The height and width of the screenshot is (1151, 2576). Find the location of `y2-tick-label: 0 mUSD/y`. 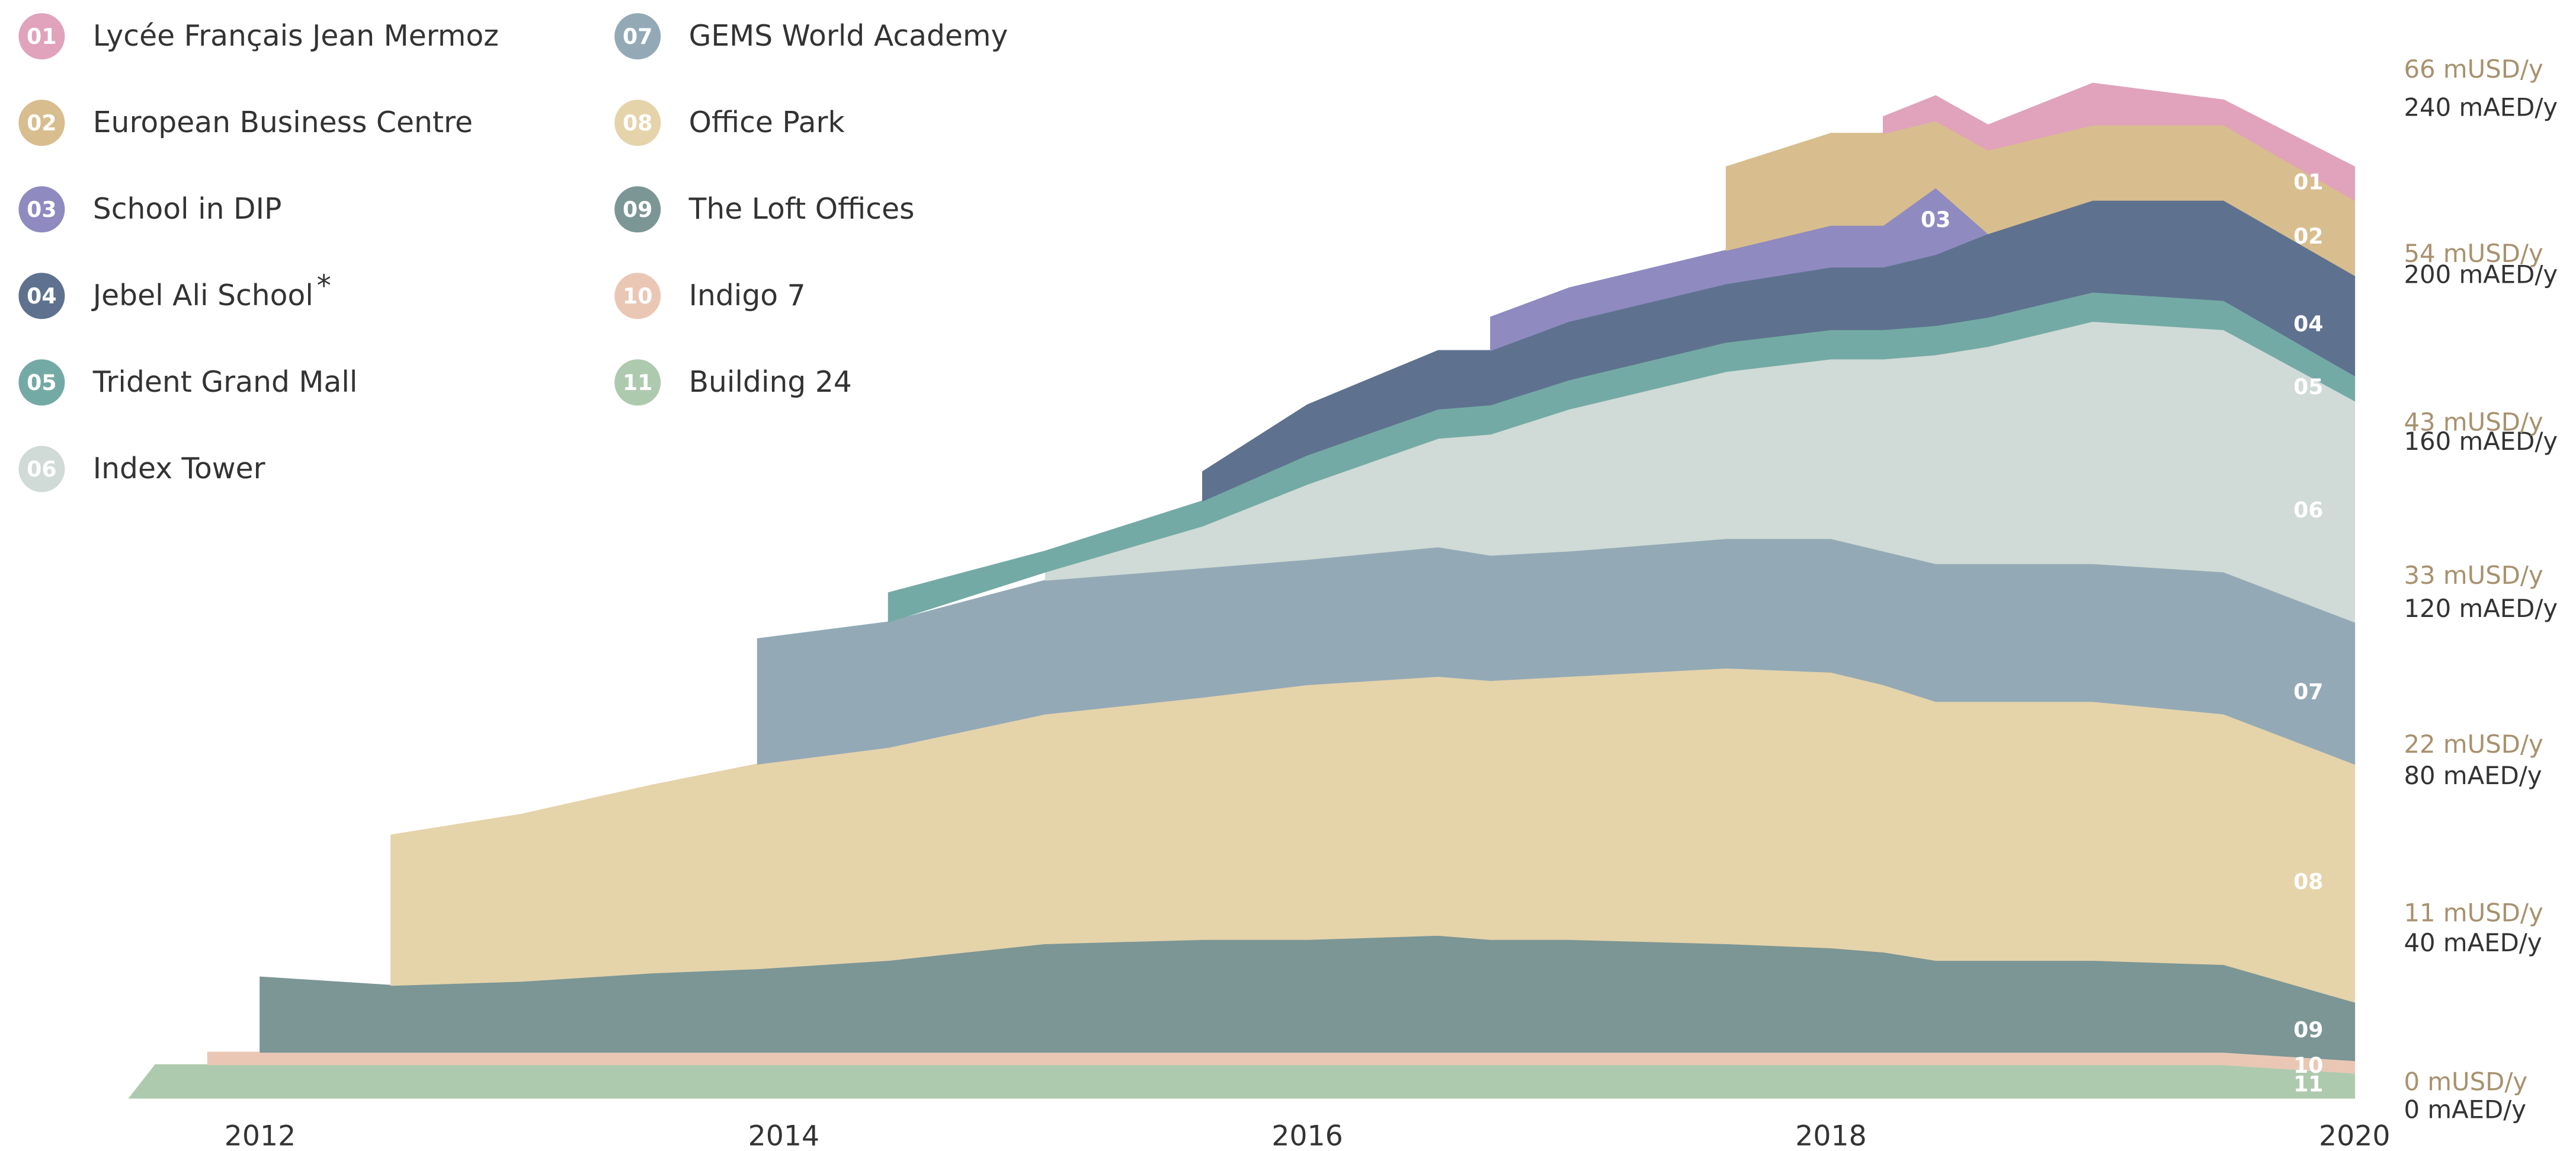

y2-tick-label: 0 mUSD/y is located at coordinates (2465, 1081).